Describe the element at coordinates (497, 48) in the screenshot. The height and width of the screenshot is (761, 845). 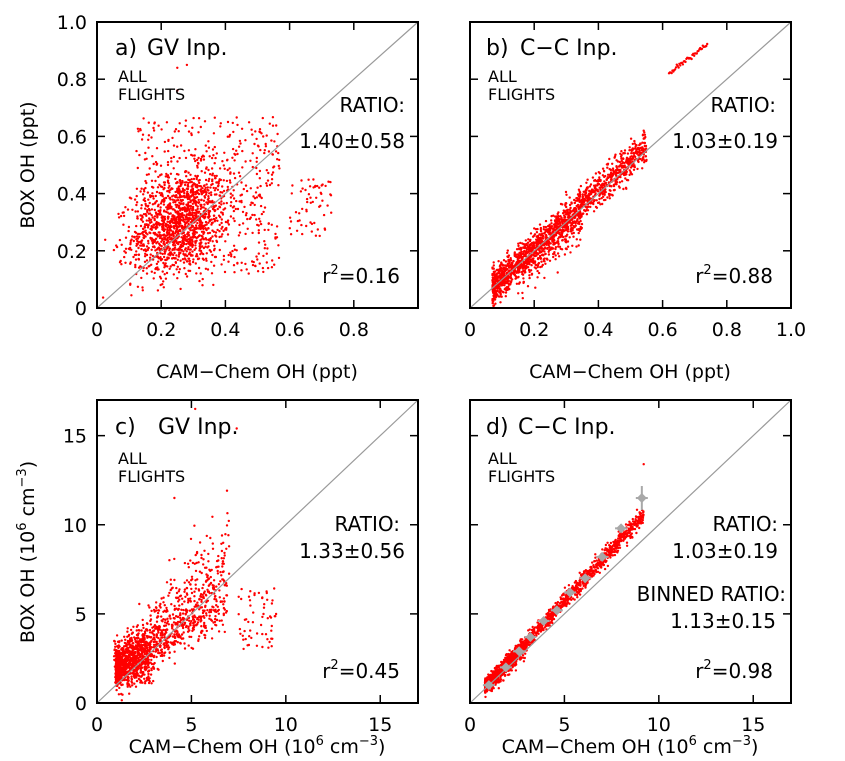
I see `panel-b-label: b)` at that location.